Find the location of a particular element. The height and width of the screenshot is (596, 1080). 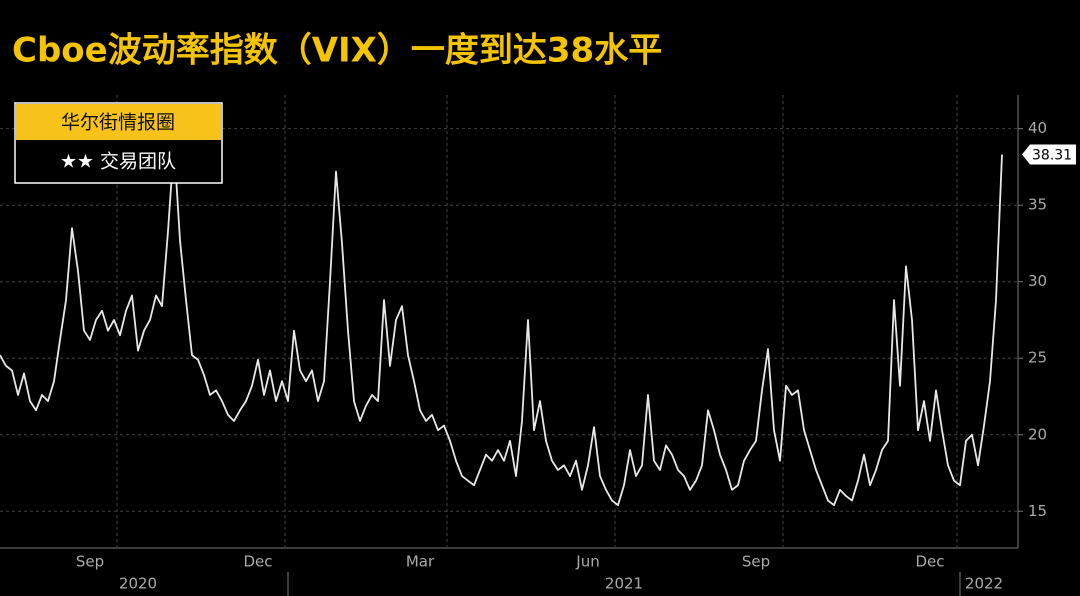

badge-subtitle: ★★ 交易团队 is located at coordinates (118, 162).